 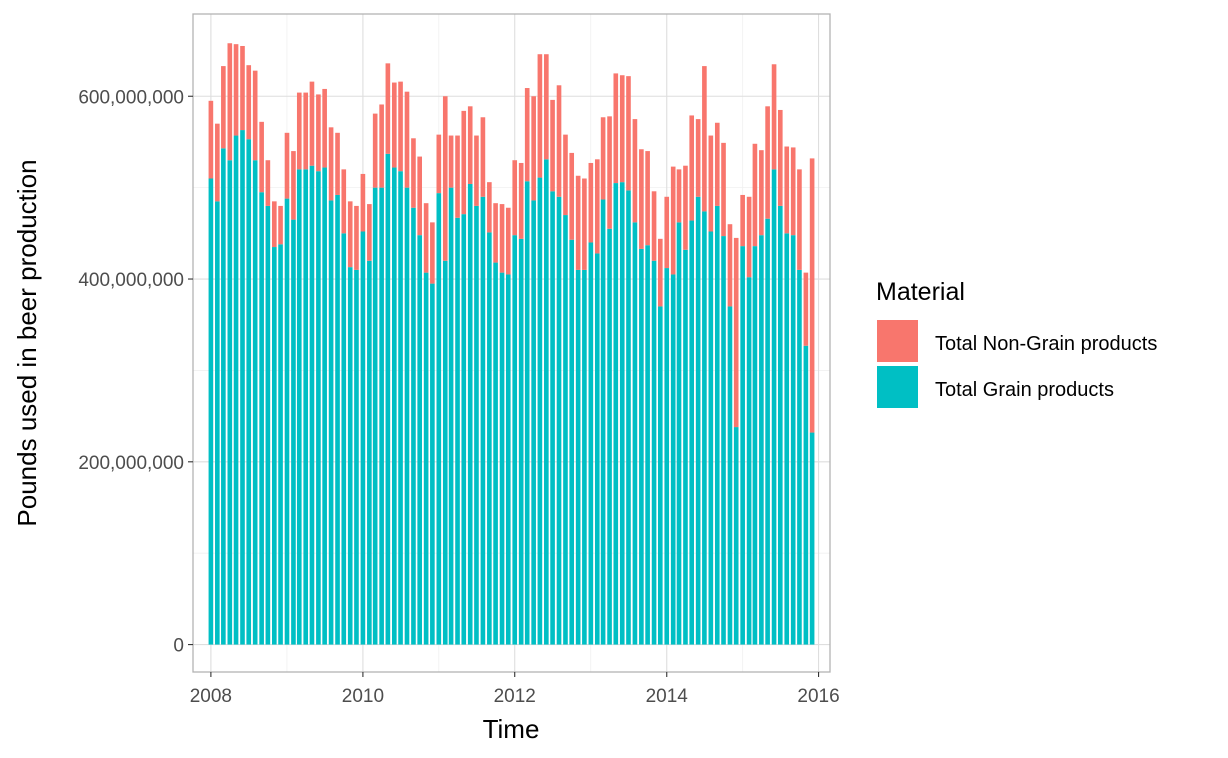 I want to click on x-axis-title: Time, so click(x=511, y=729).